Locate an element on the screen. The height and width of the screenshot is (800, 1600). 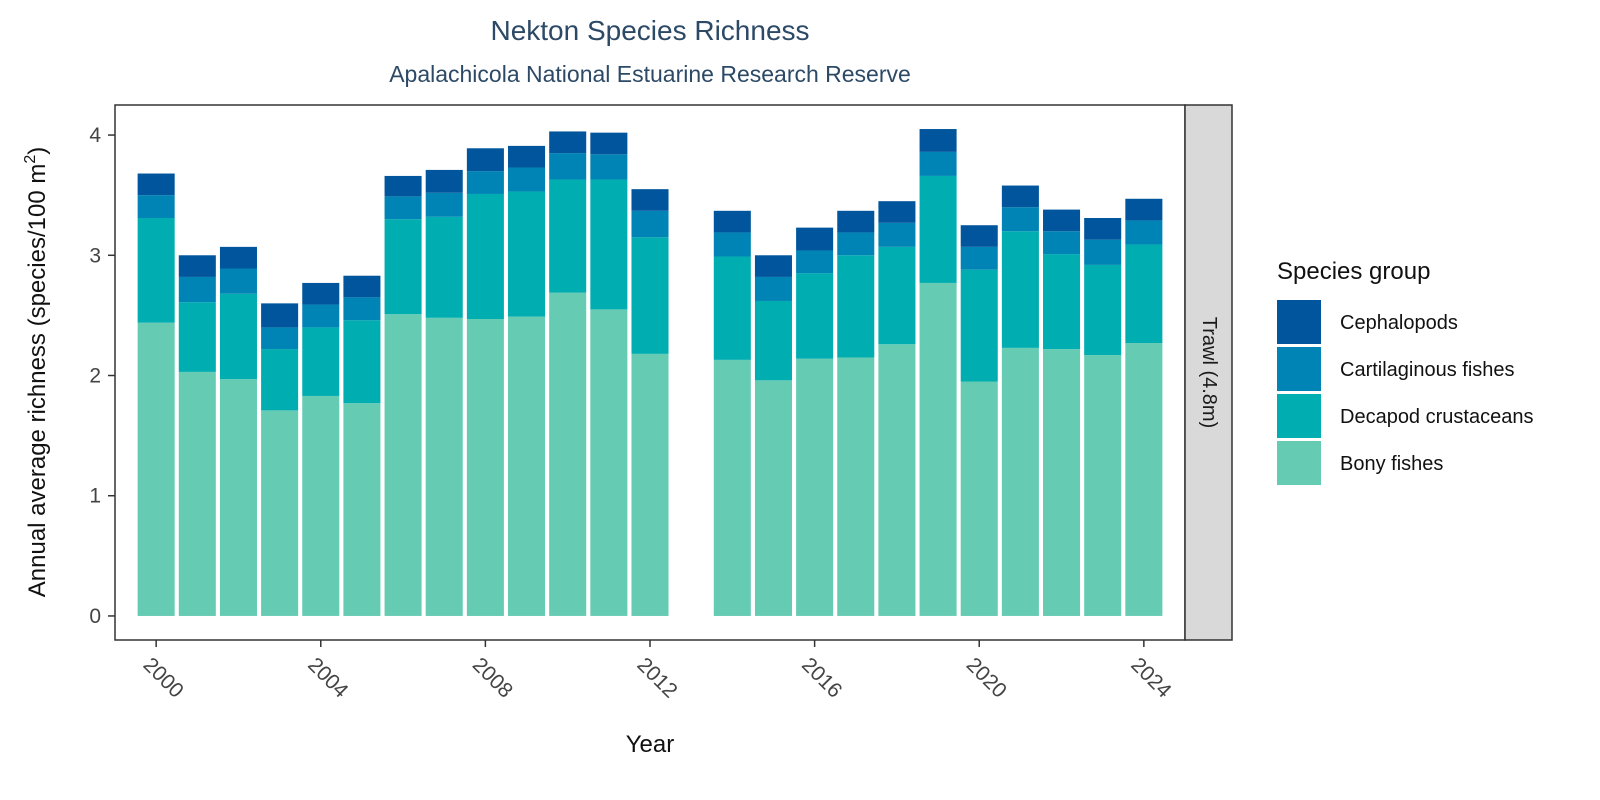
bar-2005-cephalopods is located at coordinates (362, 286).